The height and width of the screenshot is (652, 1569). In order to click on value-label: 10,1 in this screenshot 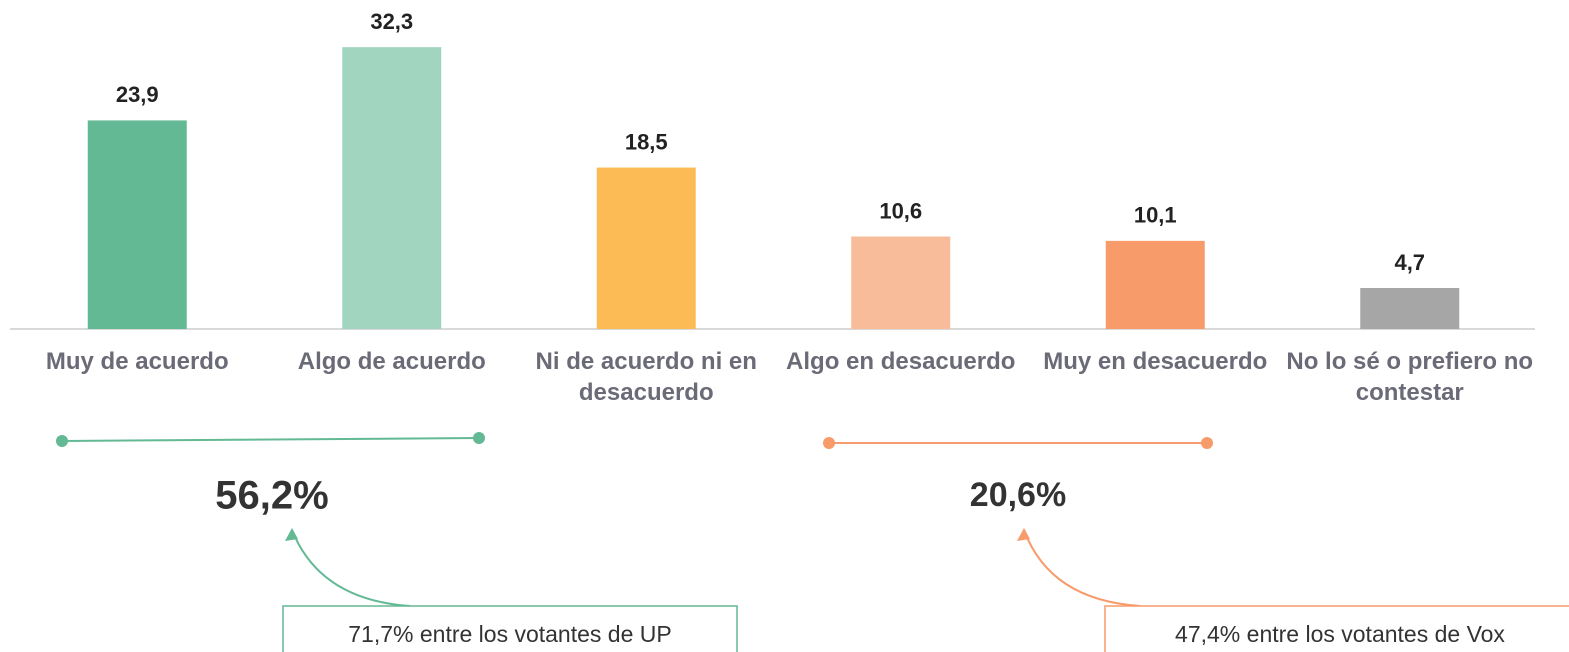, I will do `click(1155, 215)`.